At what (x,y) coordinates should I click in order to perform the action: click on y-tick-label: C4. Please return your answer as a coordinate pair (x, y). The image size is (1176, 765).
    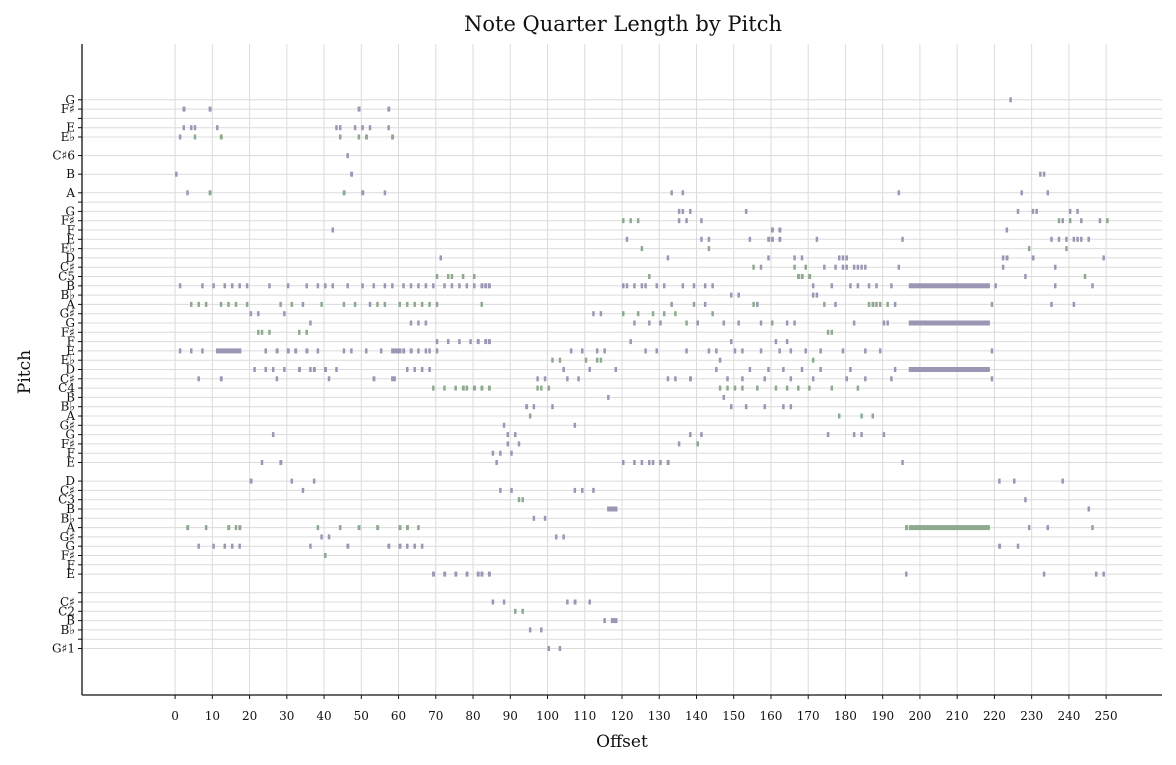
    Looking at the image, I should click on (66, 388).